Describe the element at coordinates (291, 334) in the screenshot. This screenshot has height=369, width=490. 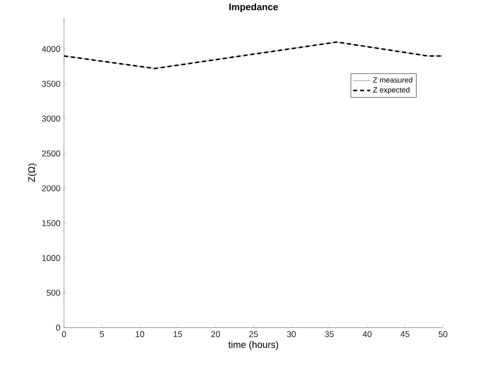
I see `x-tick-label: 30` at that location.